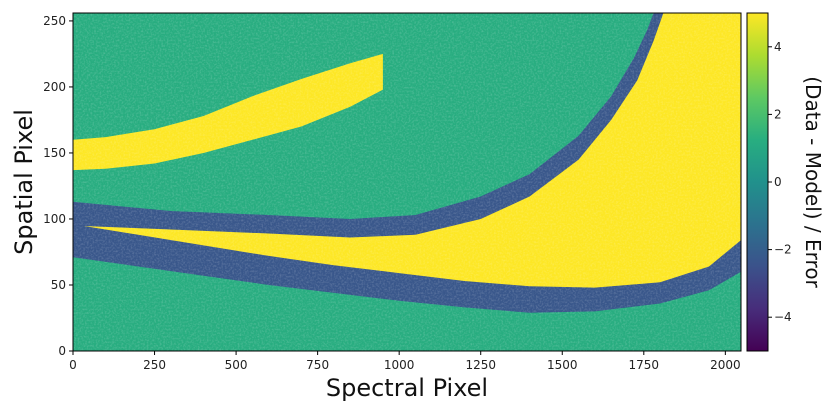 The height and width of the screenshot is (415, 830). I want to click on colorbar, so click(757, 182).